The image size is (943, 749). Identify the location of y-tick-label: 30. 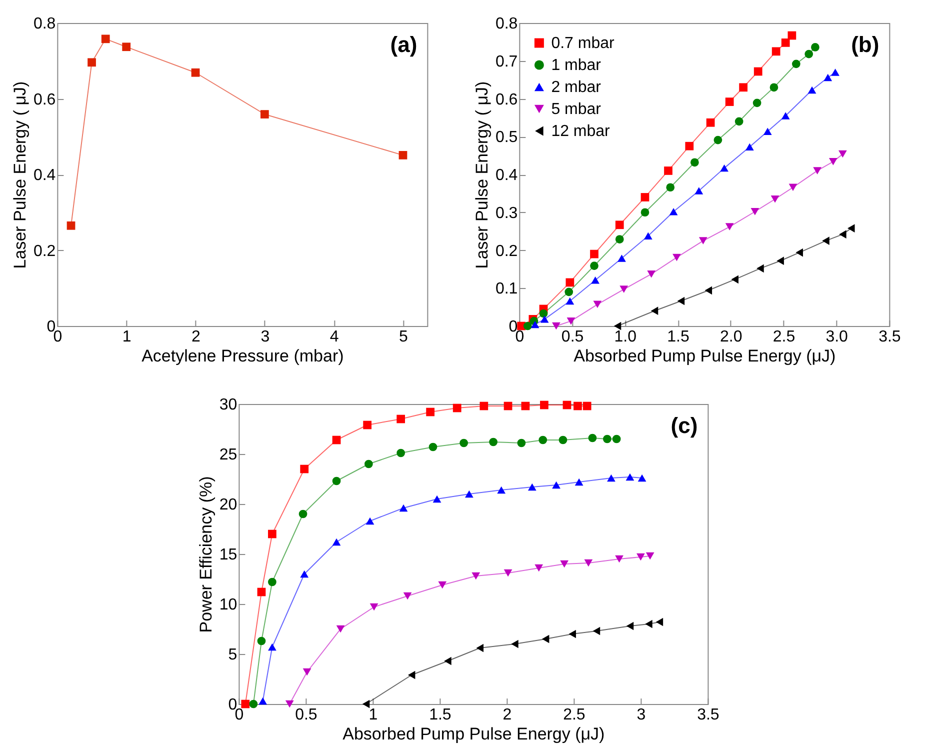
(228, 405).